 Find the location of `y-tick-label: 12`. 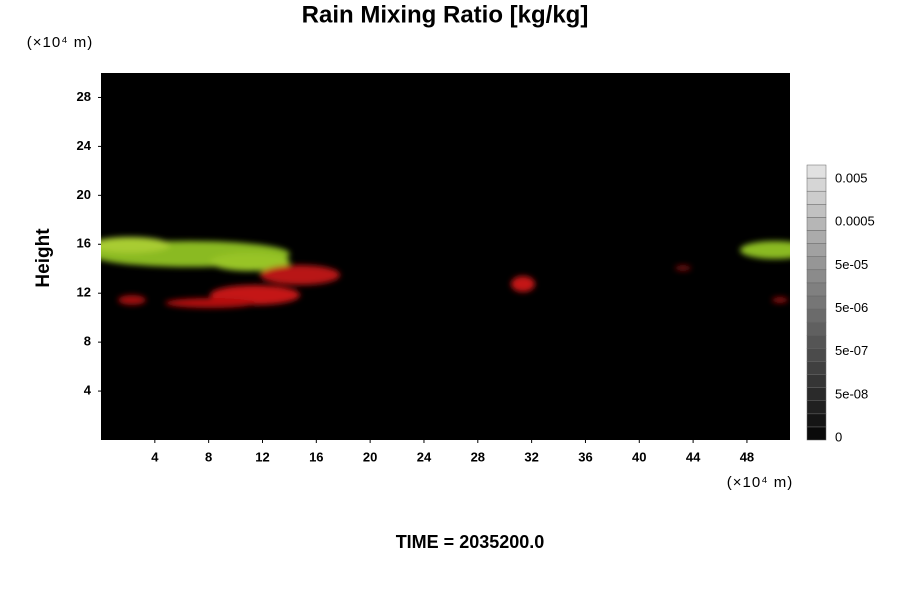

y-tick-label: 12 is located at coordinates (84, 292).